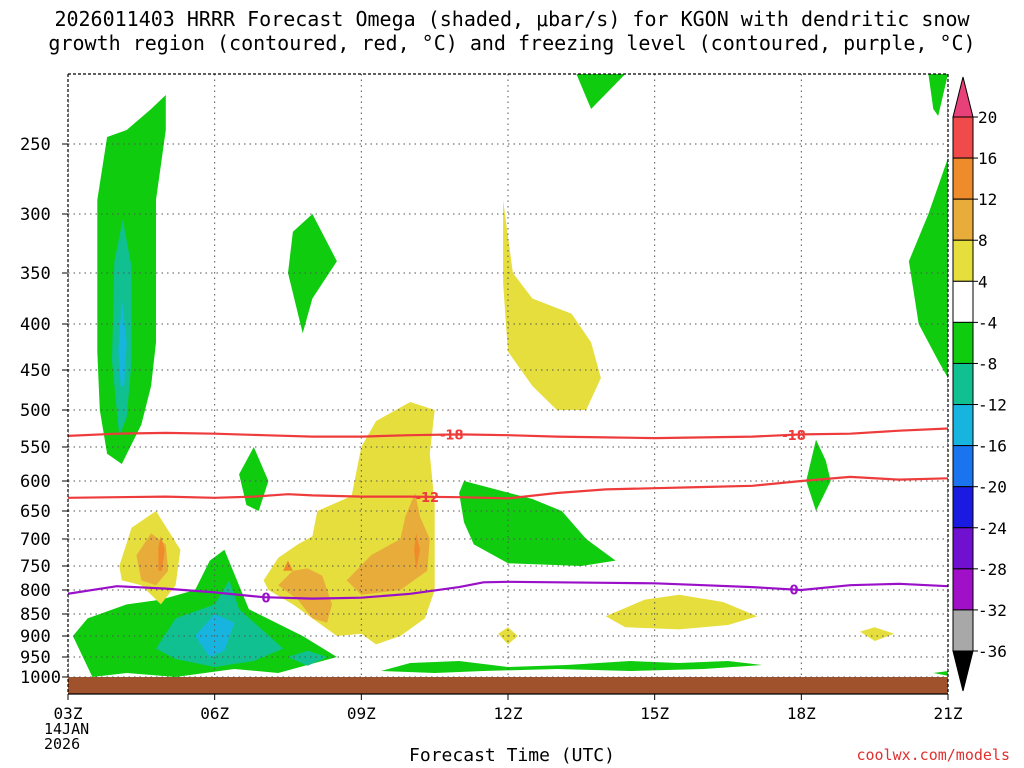 The width and height of the screenshot is (1024, 768). Describe the element at coordinates (35, 145) in the screenshot. I see `y-tick-label: 250` at that location.